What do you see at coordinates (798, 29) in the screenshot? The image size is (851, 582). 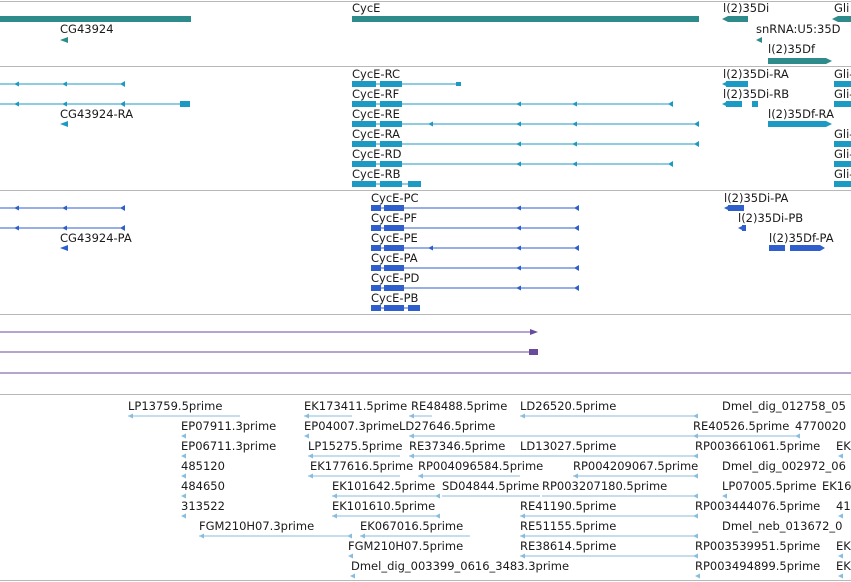 I see `gene-label-snrna: snRNA:U5:35D` at bounding box center [798, 29].